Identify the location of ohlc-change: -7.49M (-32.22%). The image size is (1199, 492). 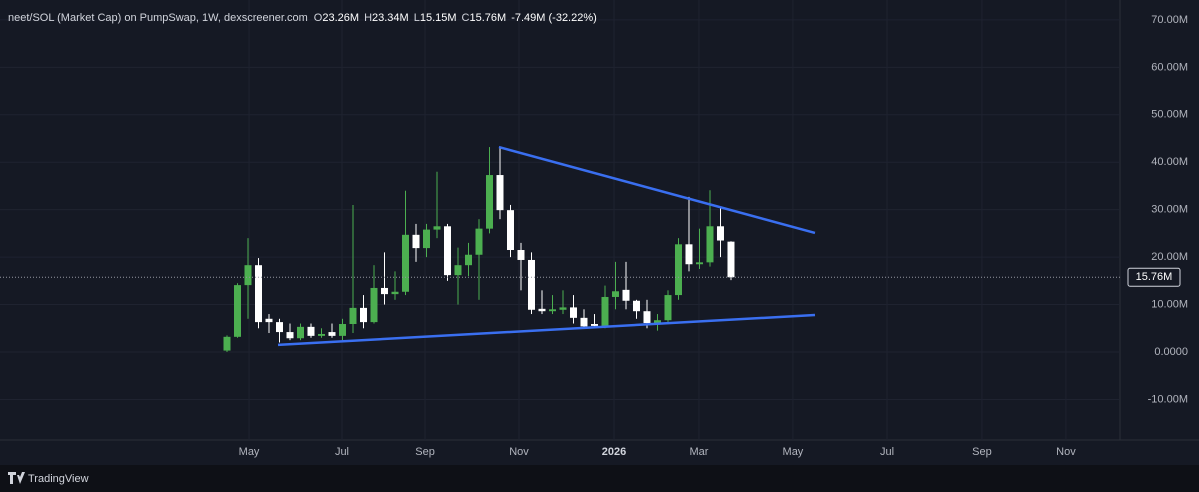
(554, 18).